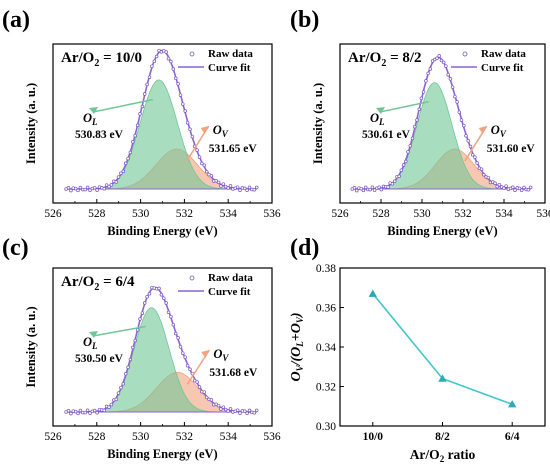  Describe the element at coordinates (503, 134) in the screenshot. I see `ov-symbol-sub: V` at that location.